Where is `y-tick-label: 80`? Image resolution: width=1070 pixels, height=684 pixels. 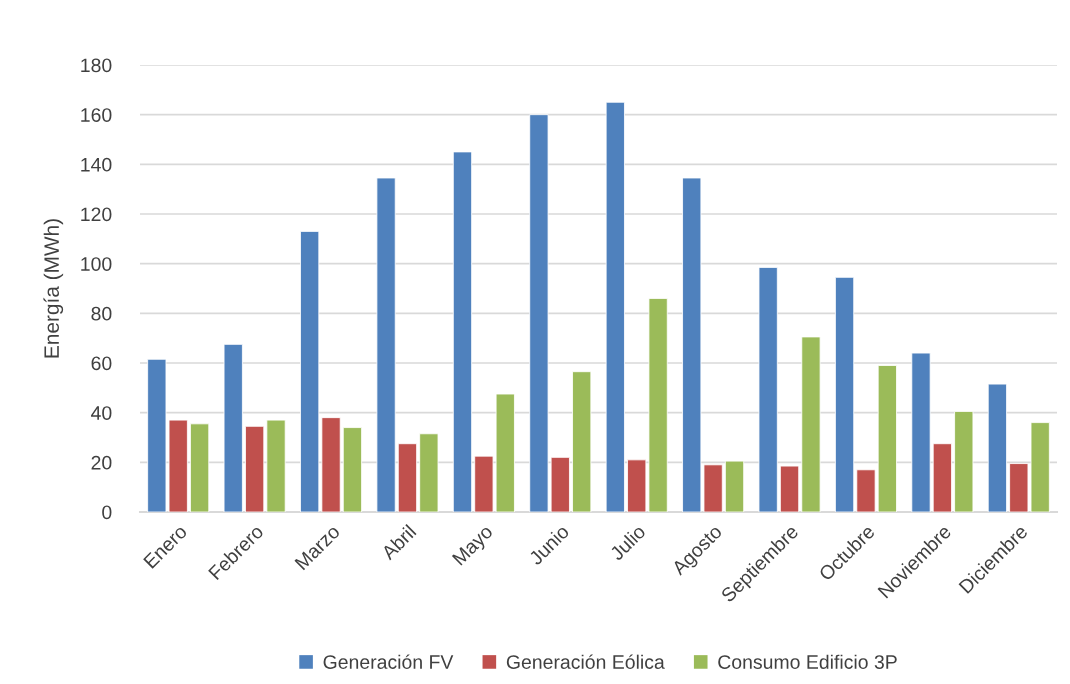 y-tick-label: 80 is located at coordinates (101, 313).